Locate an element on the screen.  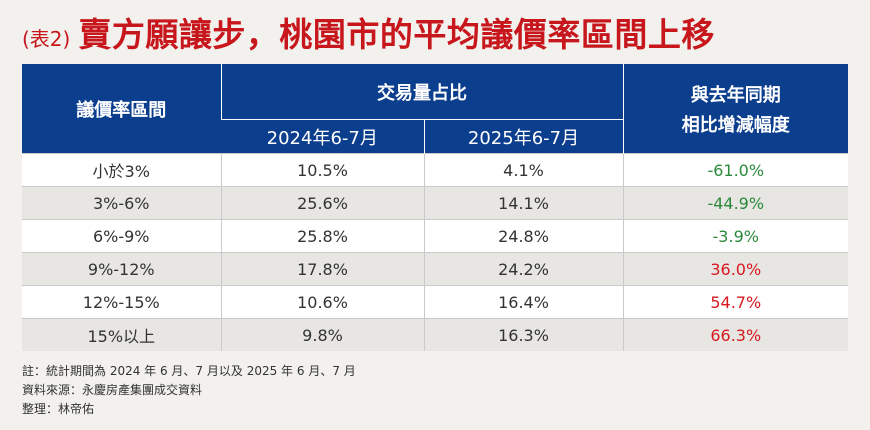
share-2024-cell: 25.6% is located at coordinates (322, 203).